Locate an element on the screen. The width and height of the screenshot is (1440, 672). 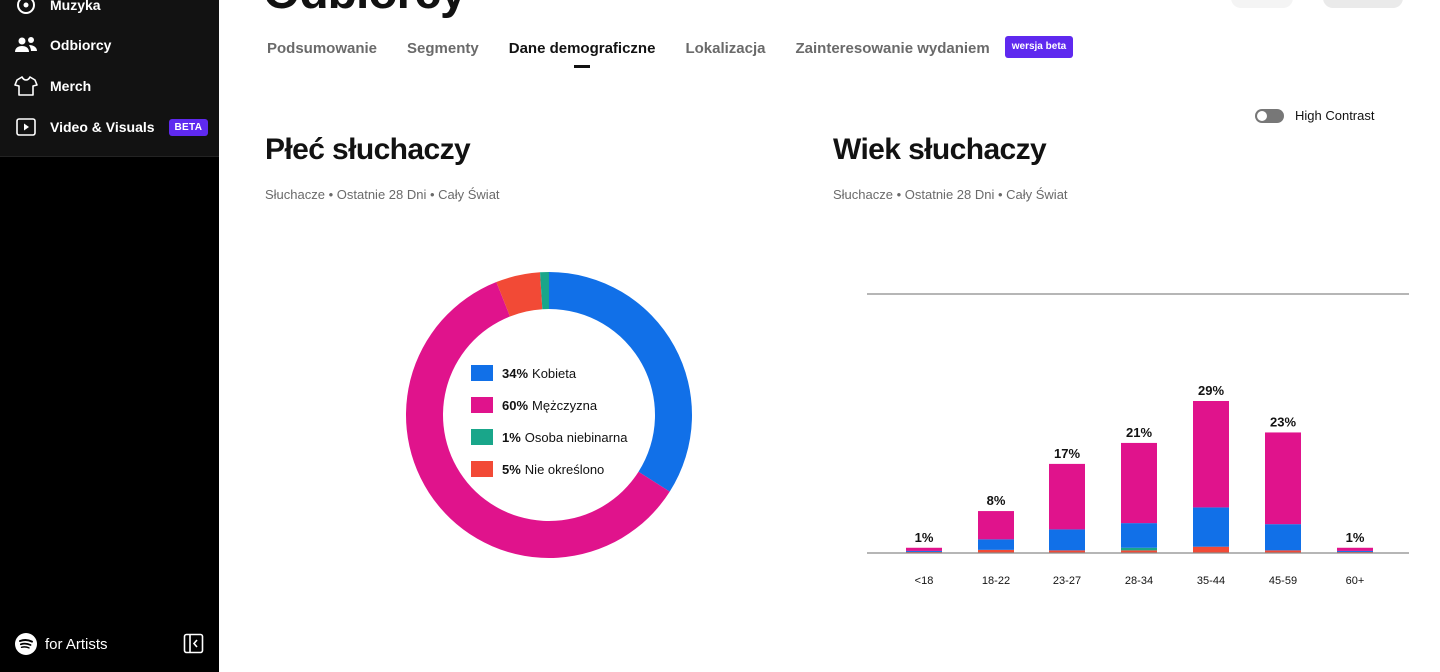
legend-label: Nie określono is located at coordinates (564, 469).